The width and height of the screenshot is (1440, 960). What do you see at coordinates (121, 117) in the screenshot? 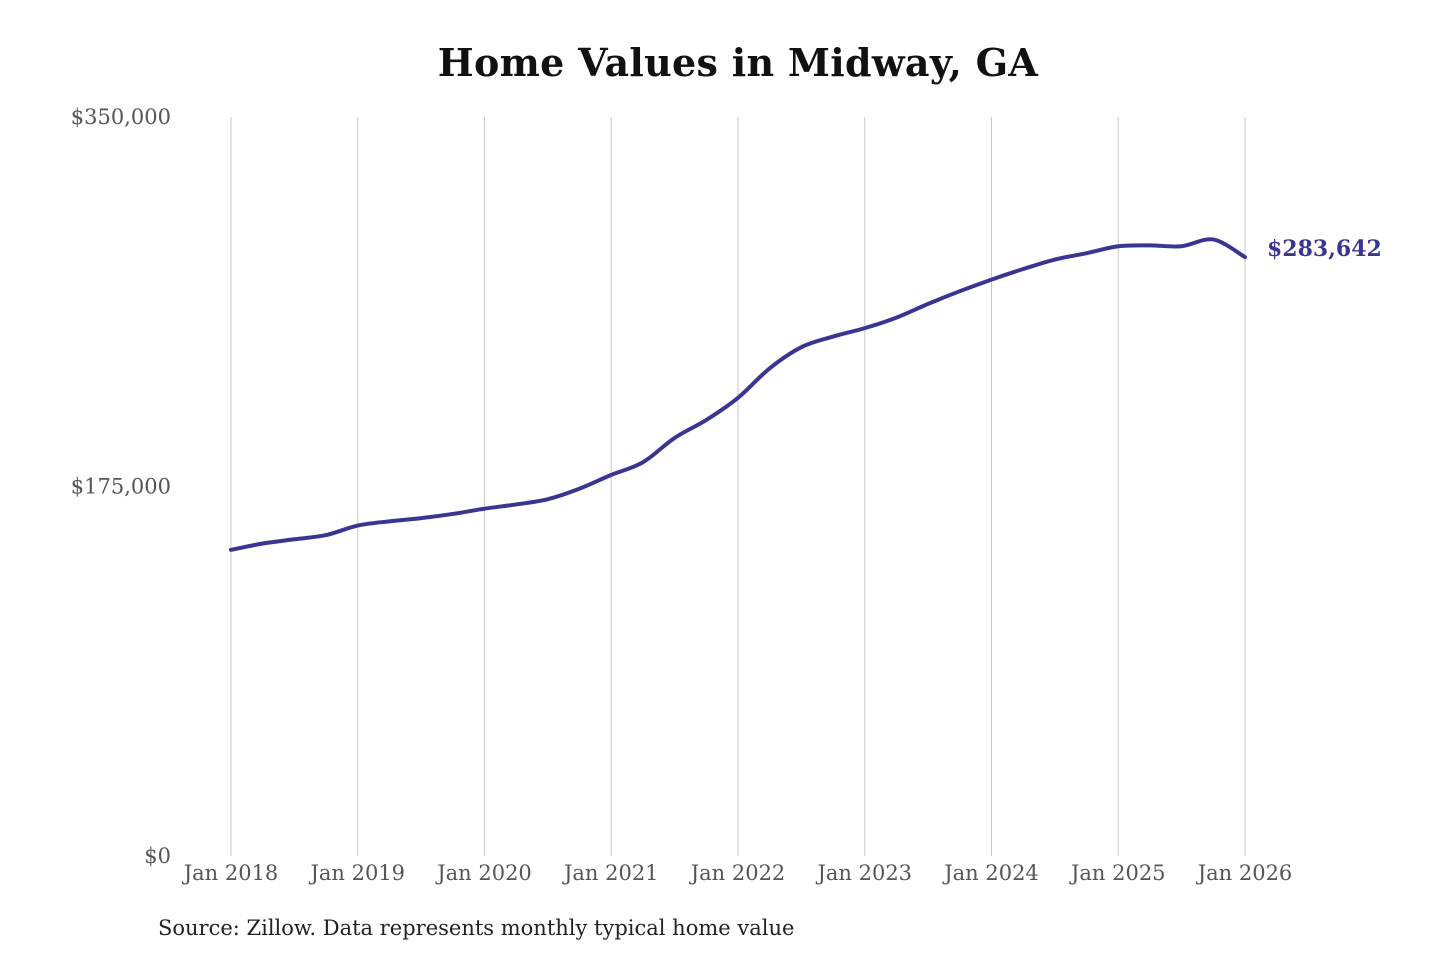
I see `y-tick-label: $350,000` at bounding box center [121, 117].